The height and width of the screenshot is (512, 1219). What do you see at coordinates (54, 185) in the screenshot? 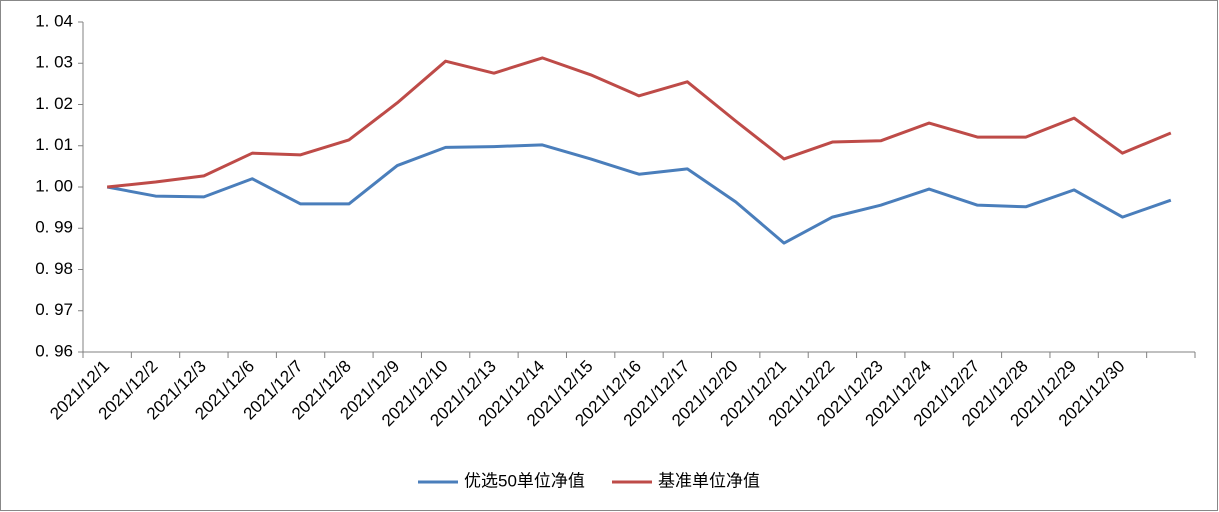
I see `y-tick-label: 1. 00` at bounding box center [54, 185].